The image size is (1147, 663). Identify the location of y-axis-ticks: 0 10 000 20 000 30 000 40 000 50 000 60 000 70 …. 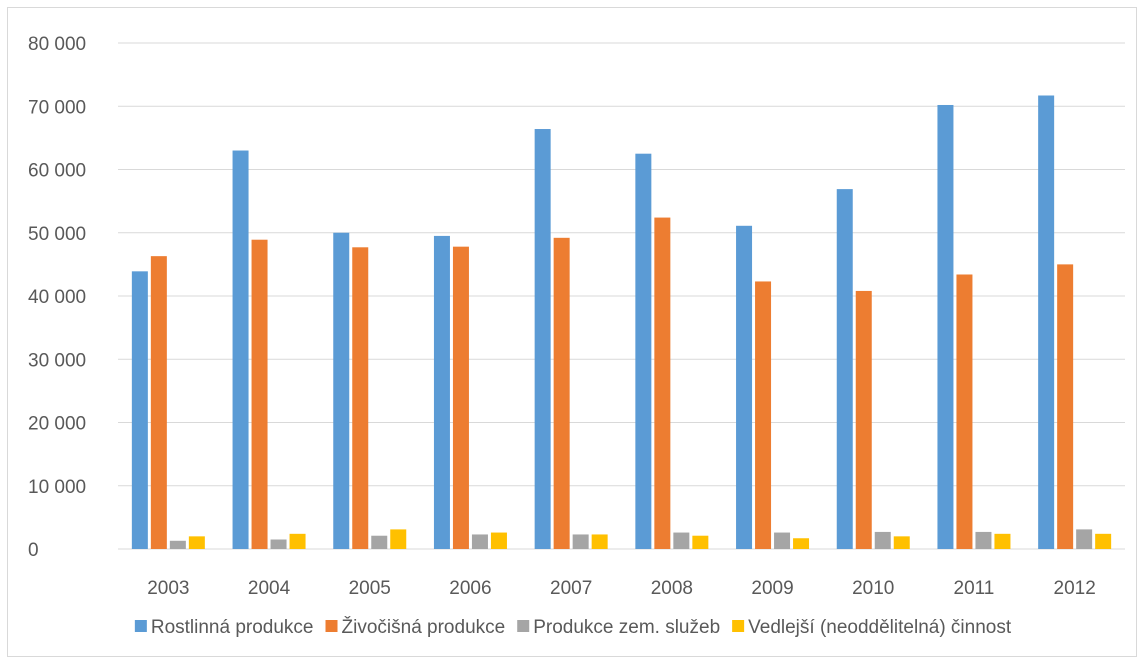
(57, 297).